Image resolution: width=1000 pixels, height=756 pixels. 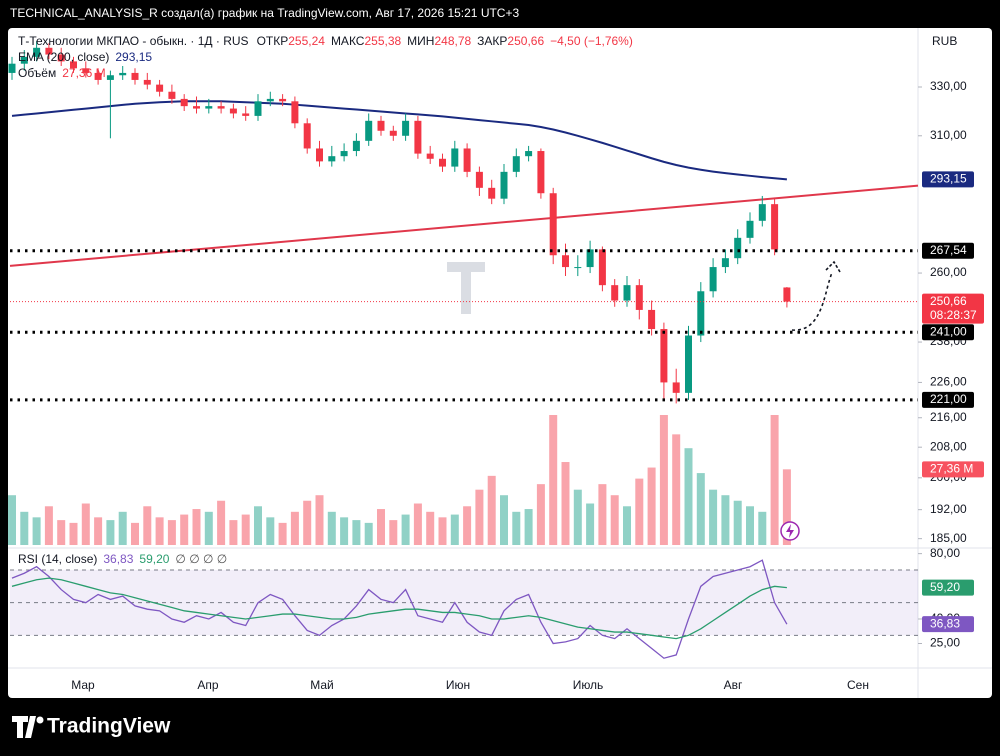 I want to click on ohlc-name: МАКС, so click(x=348, y=41).